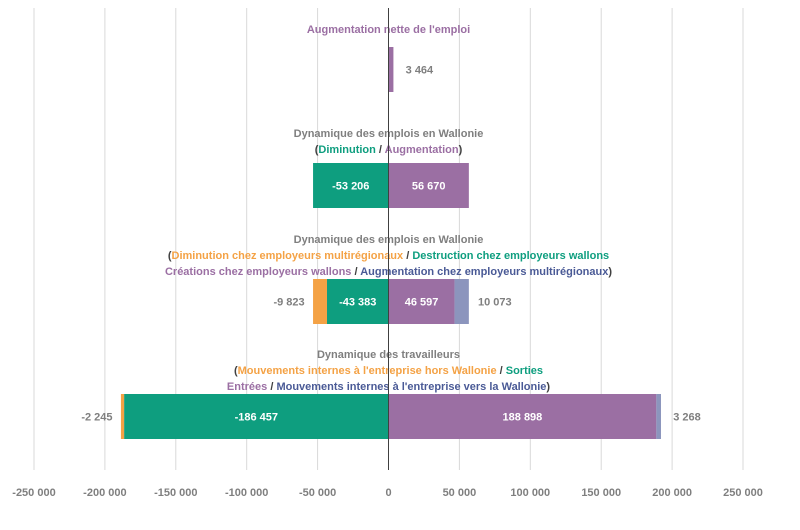  I want to click on data-label: -43 383, so click(357, 303).